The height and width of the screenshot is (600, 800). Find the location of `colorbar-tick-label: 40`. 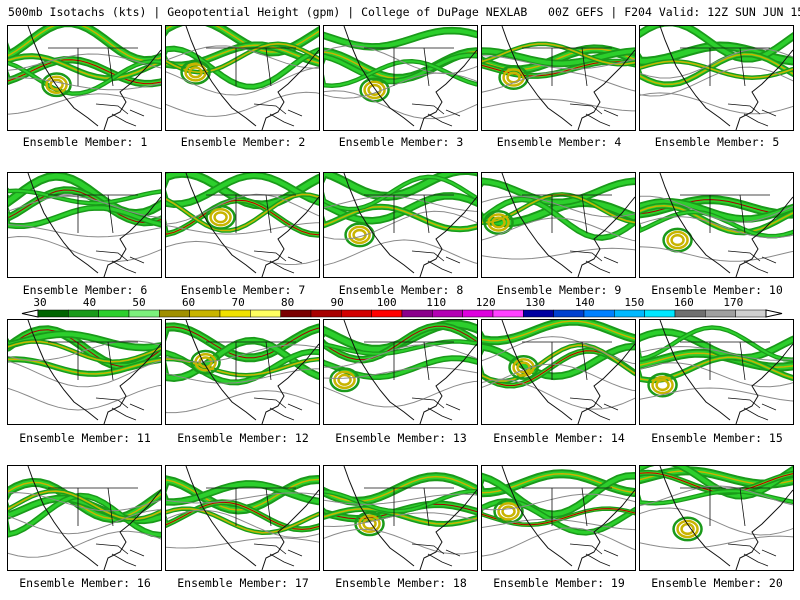

colorbar-tick-label: 40 is located at coordinates (89, 302).